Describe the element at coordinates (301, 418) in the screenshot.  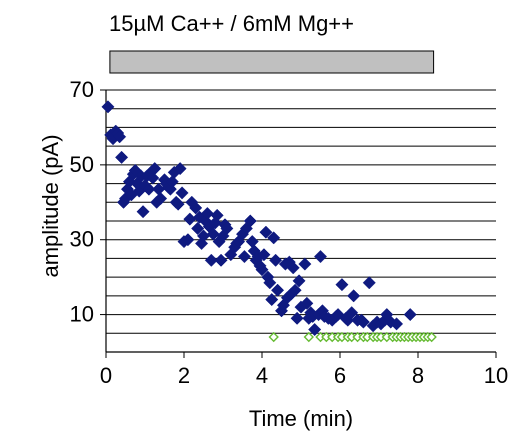
I see `x-axis-title: Time (min)` at that location.